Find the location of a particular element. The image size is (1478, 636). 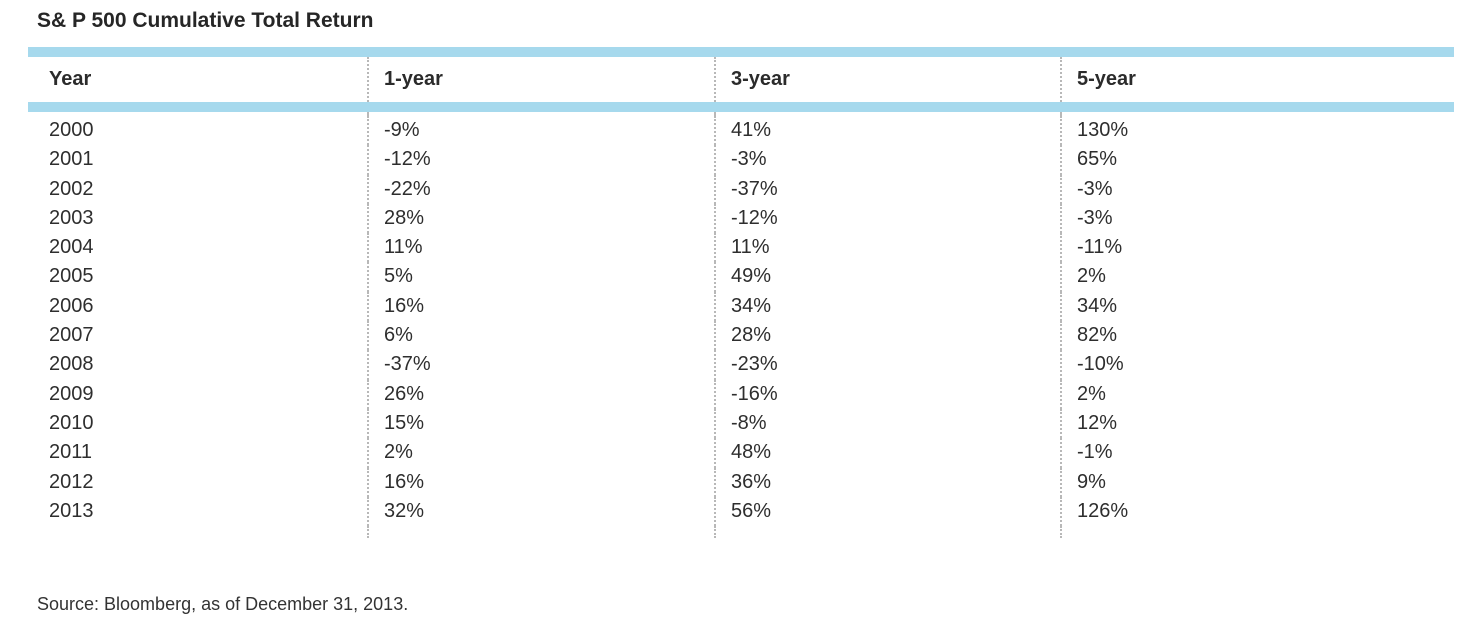

column-header-3-year: 3-year is located at coordinates (887, 79).